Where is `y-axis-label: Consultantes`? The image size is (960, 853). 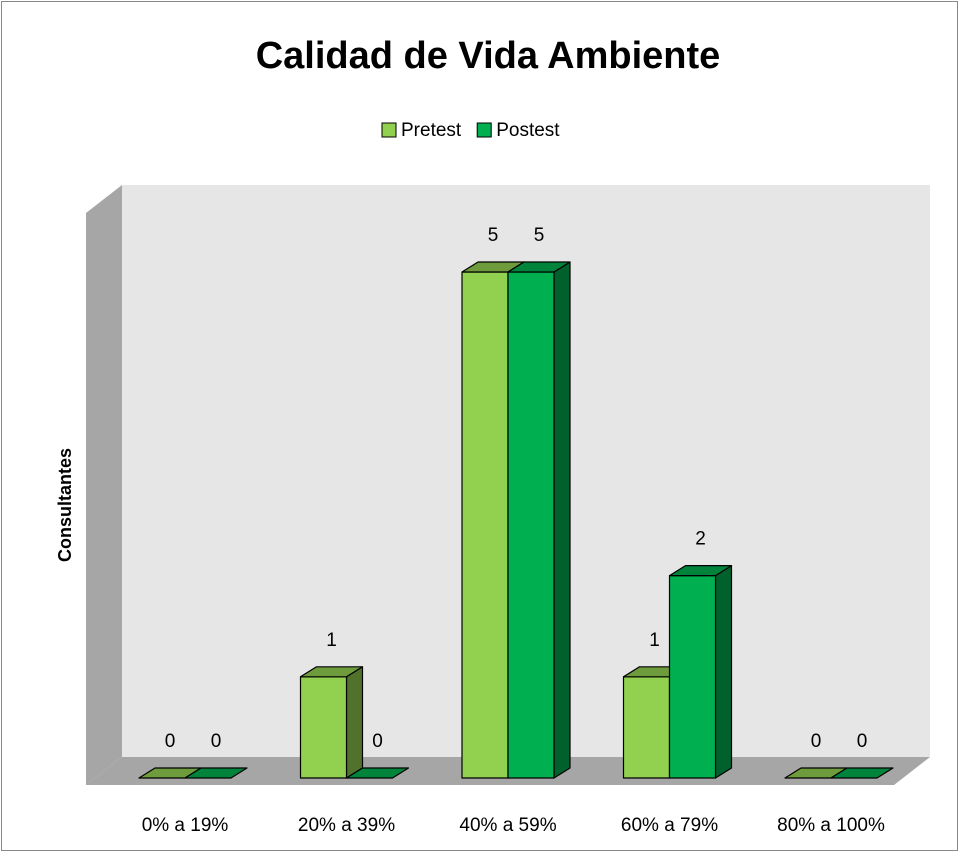 y-axis-label: Consultantes is located at coordinates (65, 505).